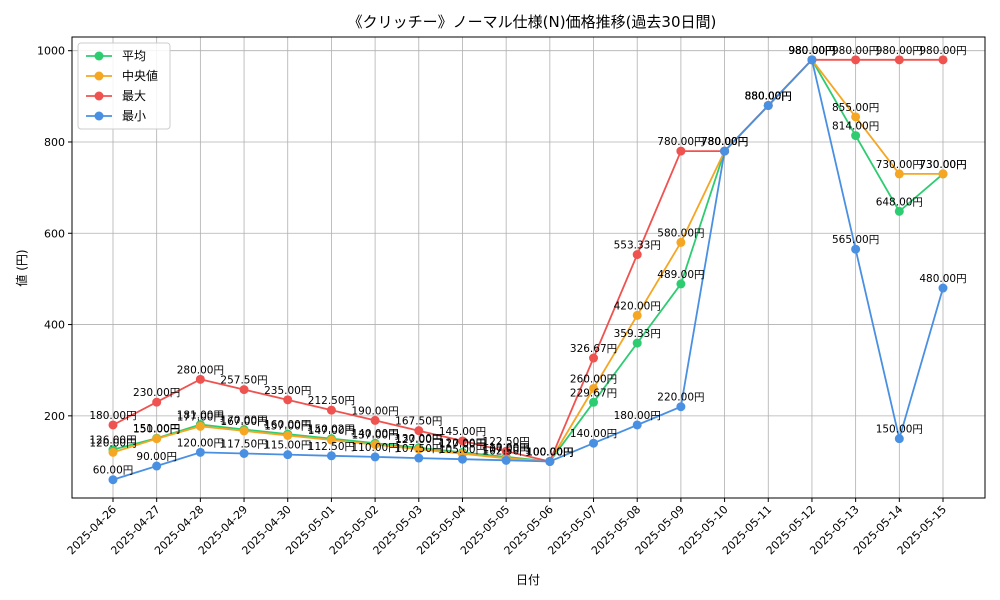 The width and height of the screenshot is (1000, 600). What do you see at coordinates (768, 96) in the screenshot?
I see `data-label: 880.00円` at bounding box center [768, 96].